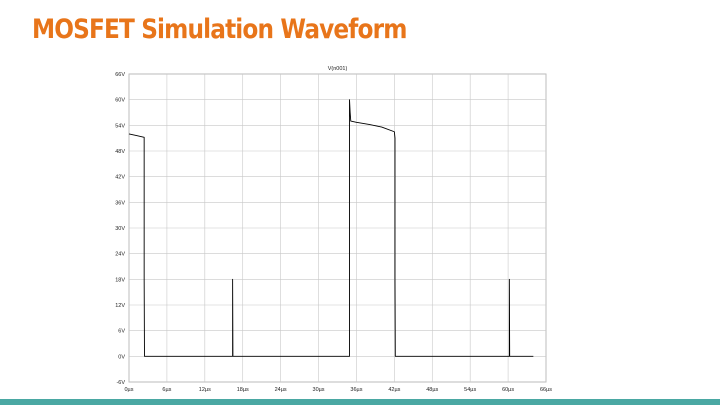  I want to click on x-tick-label: 30µs, so click(319, 390).